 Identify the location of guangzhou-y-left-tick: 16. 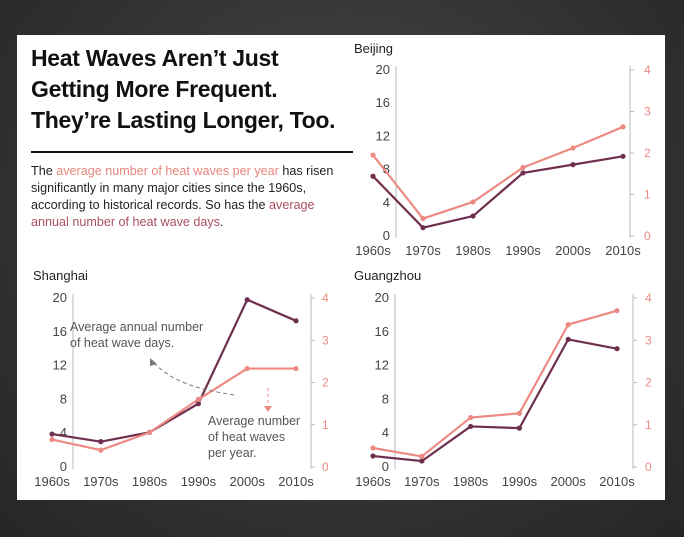
(382, 331).